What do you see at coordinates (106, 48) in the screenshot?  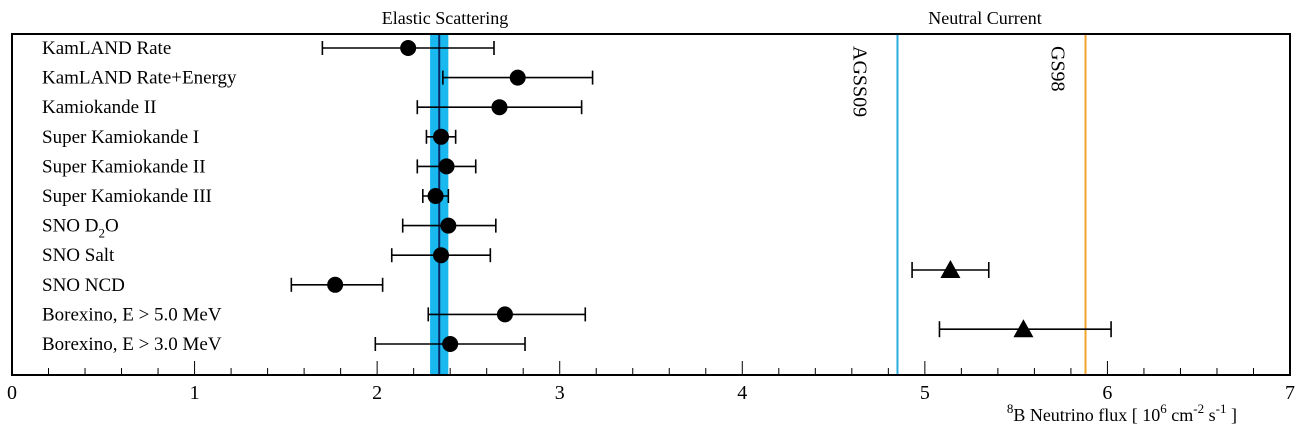 I see `row-label: KamLAND Rate` at bounding box center [106, 48].